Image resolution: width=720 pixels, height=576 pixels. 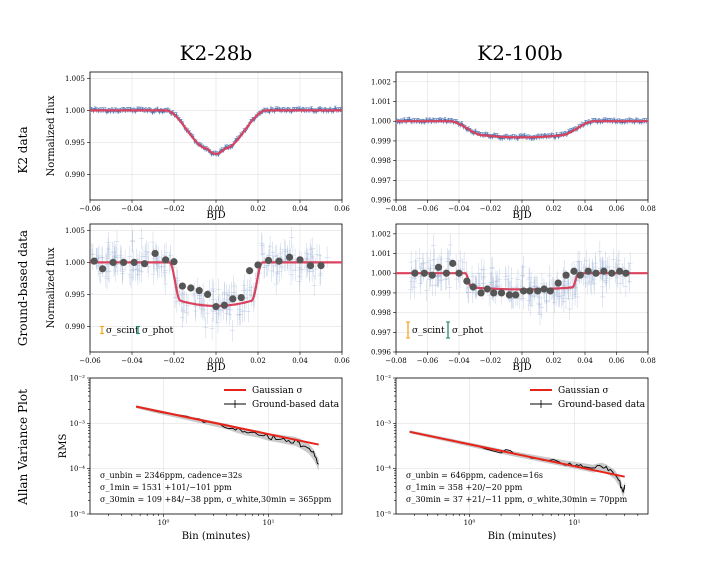 I want to click on y-tick-label: 0.995, so click(x=75, y=295).